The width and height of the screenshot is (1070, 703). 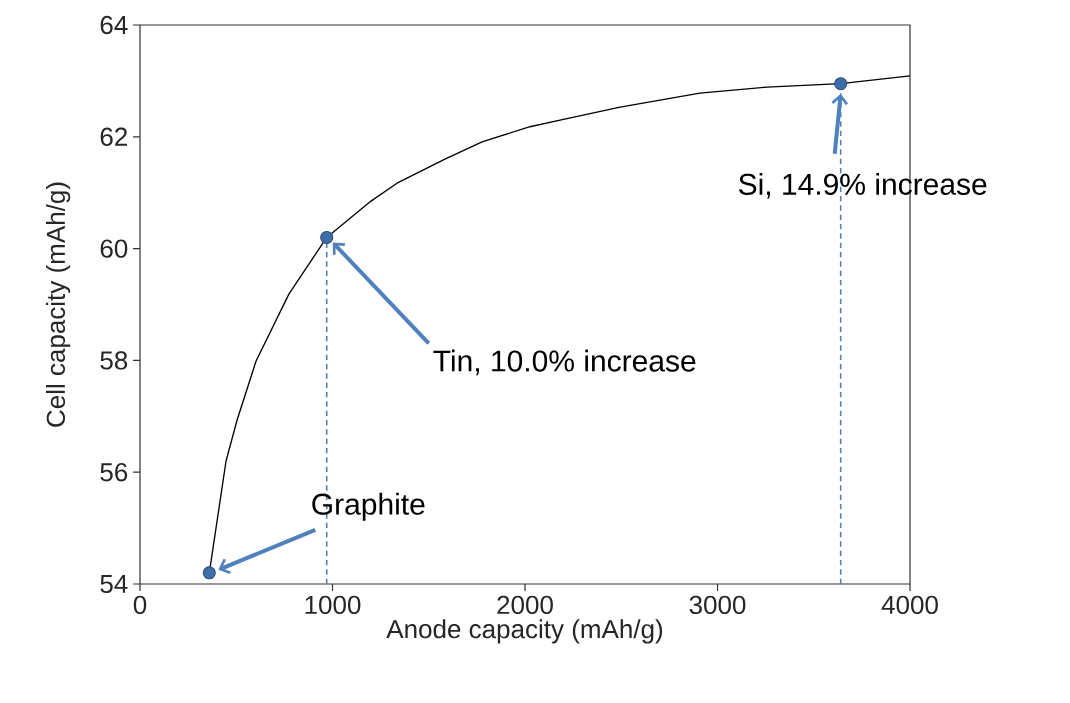 What do you see at coordinates (524, 631) in the screenshot?
I see `x-axis-title: Anode capacity (mAh/g)` at bounding box center [524, 631].